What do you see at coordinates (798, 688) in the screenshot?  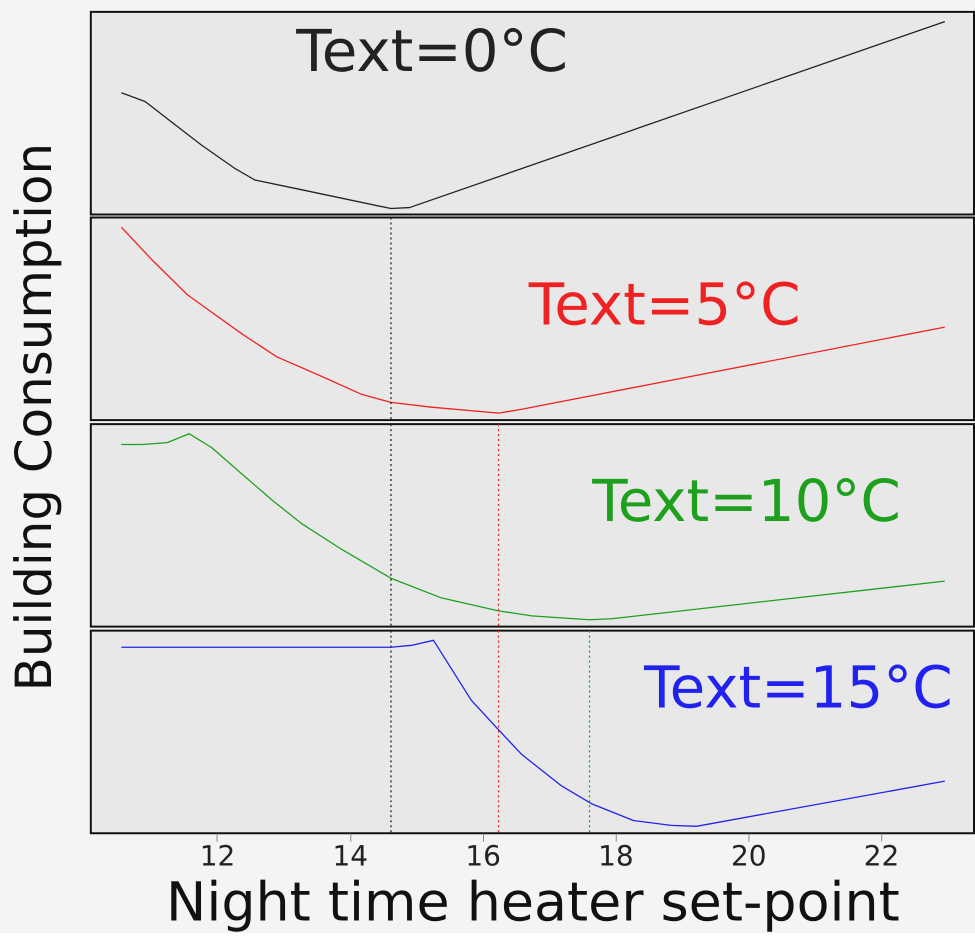 I see `annotation: Text=15°C` at bounding box center [798, 688].